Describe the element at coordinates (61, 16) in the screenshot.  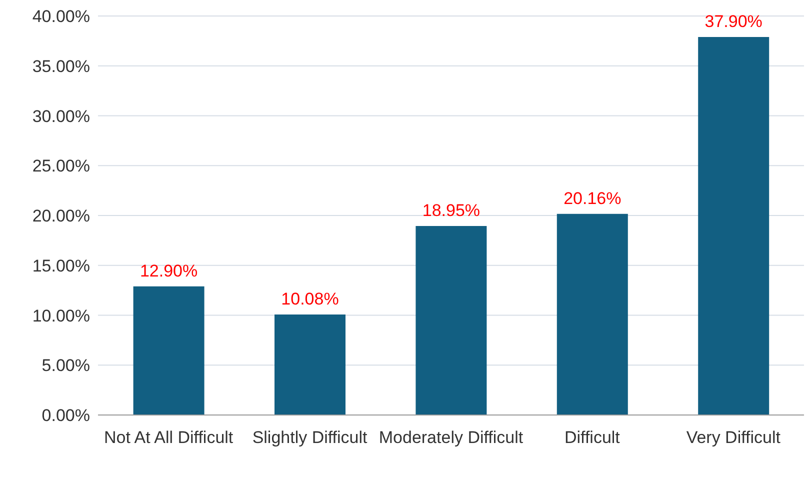
I see `y-tick-label: 40.00%` at that location.